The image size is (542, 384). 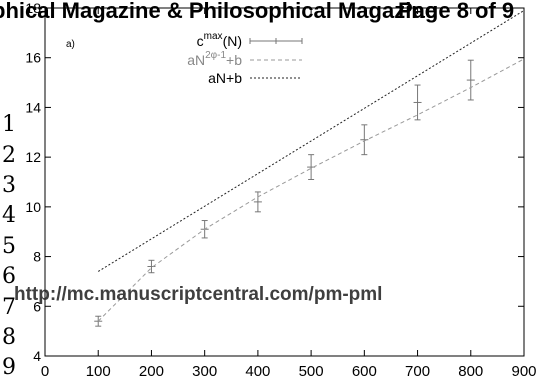 What do you see at coordinates (470, 371) in the screenshot?
I see `x-tick-label: 800` at bounding box center [470, 371].